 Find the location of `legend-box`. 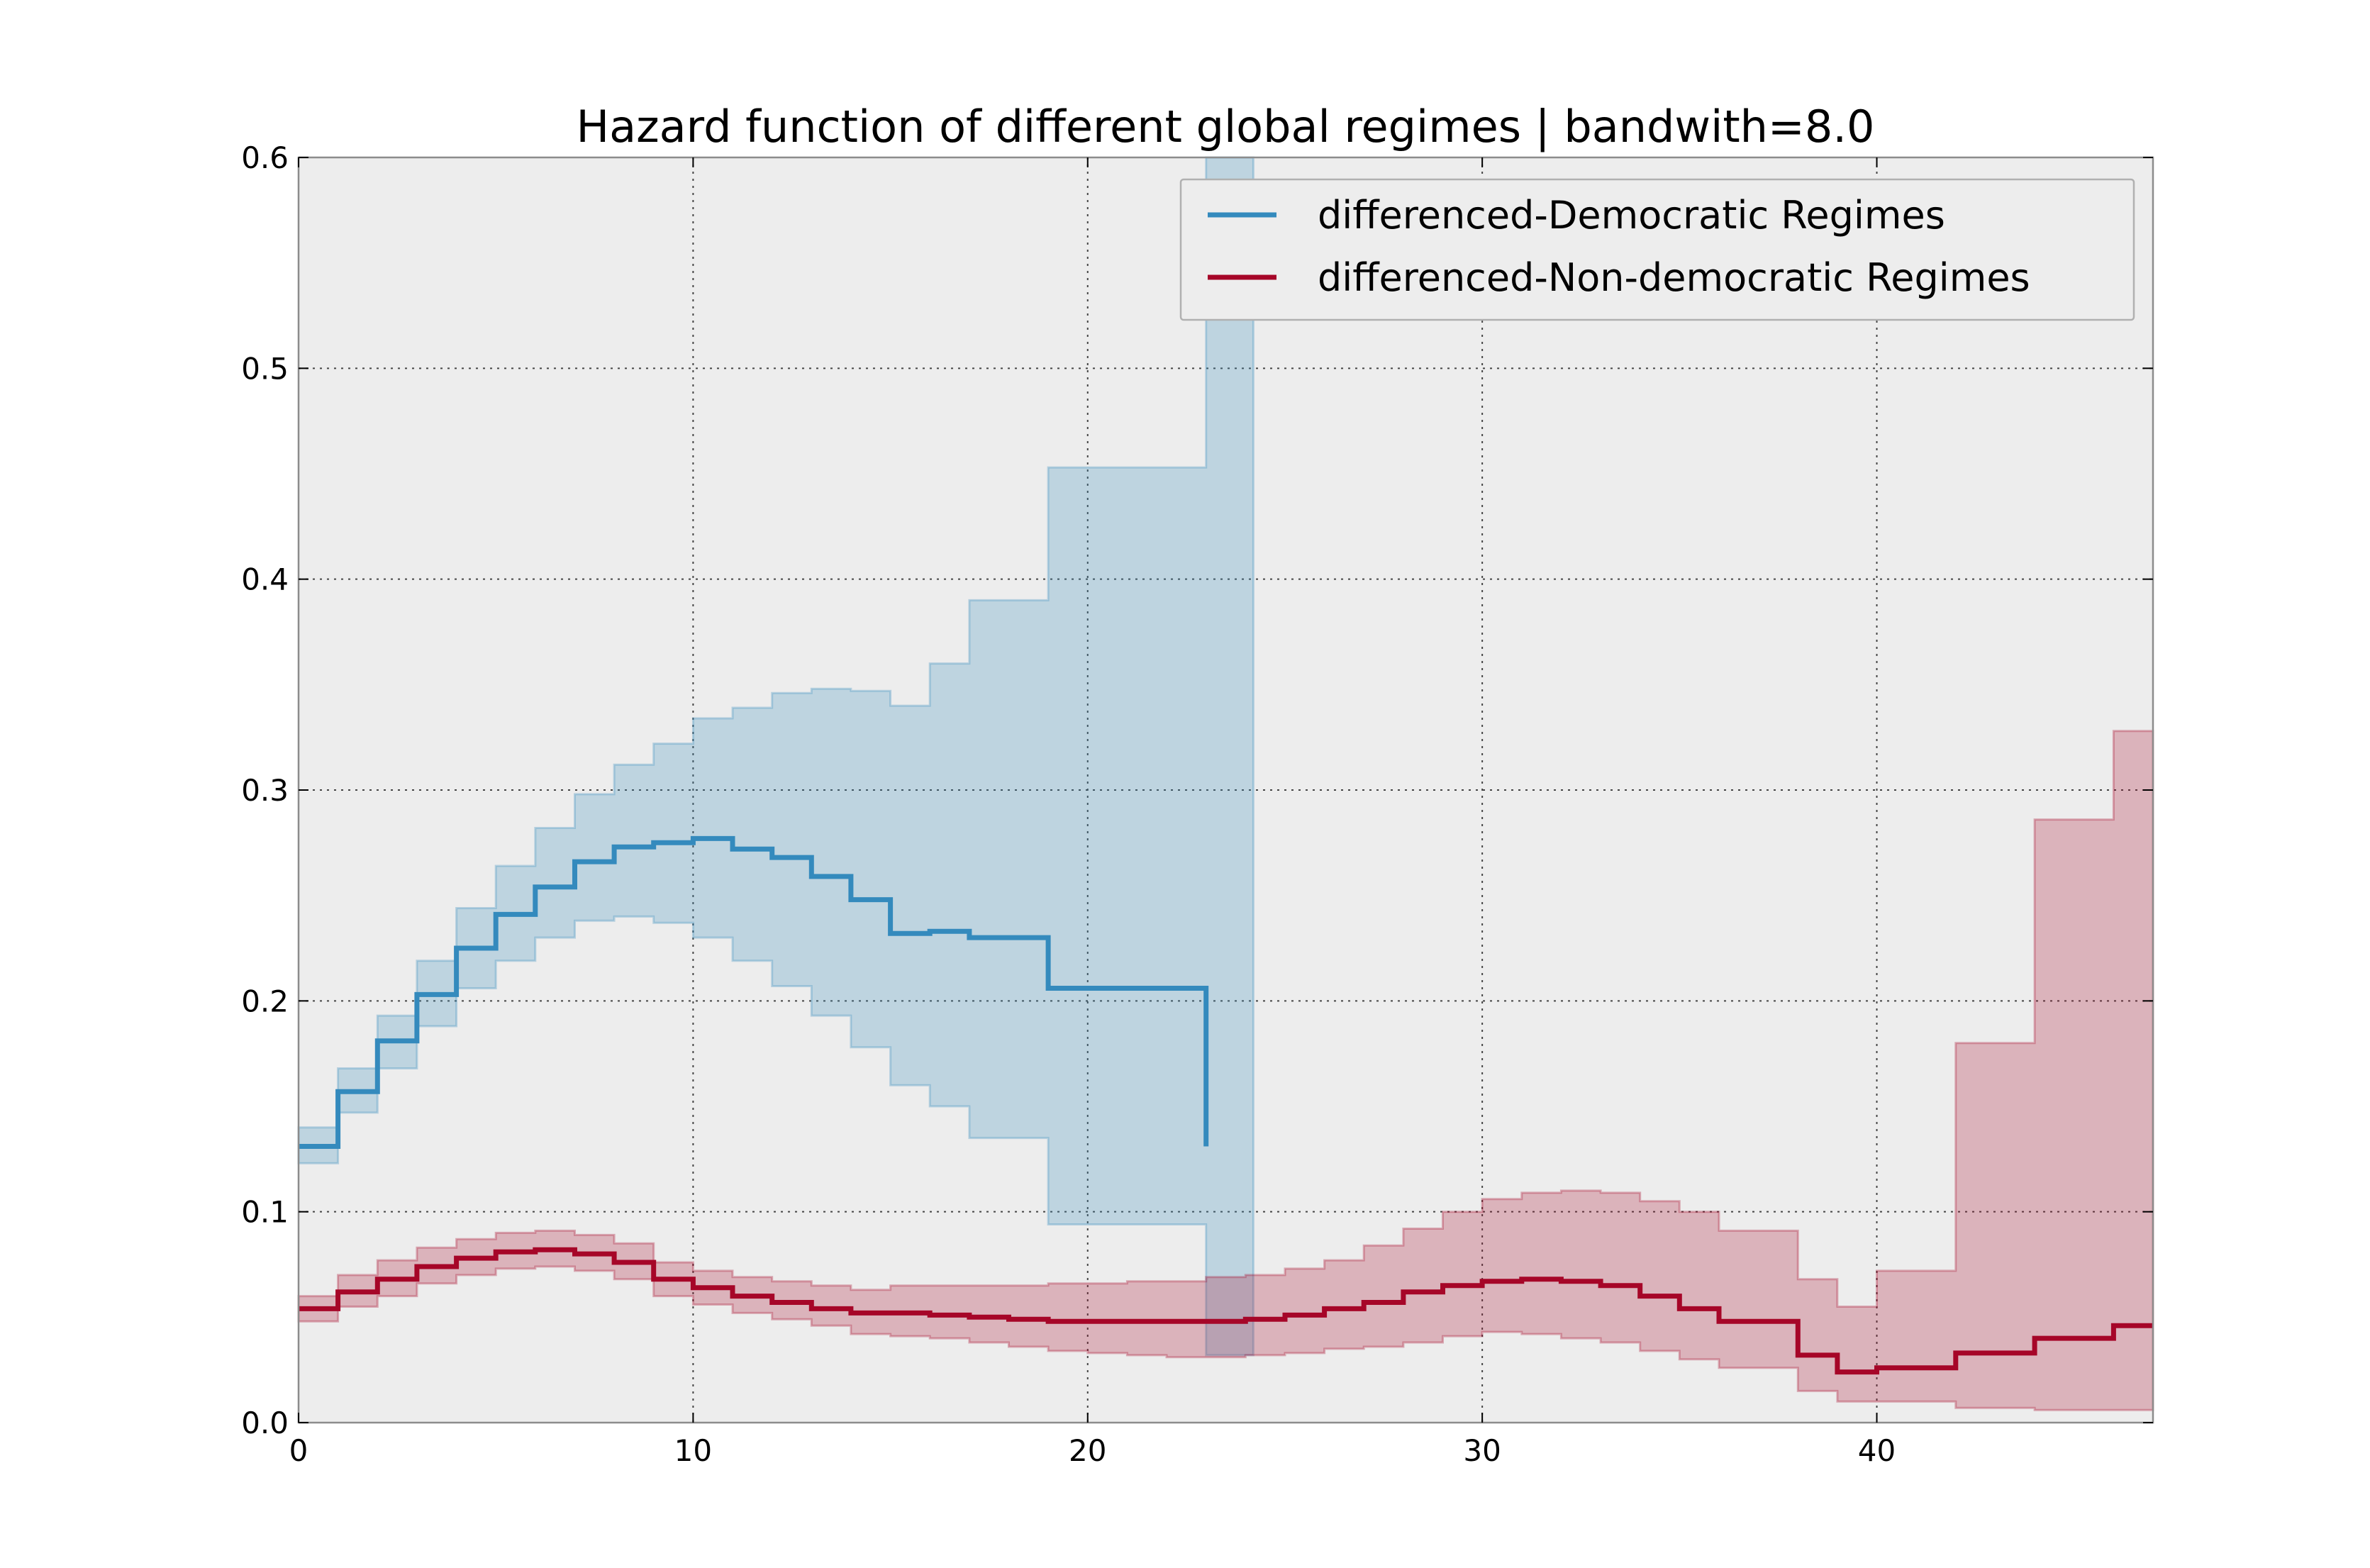

legend-box is located at coordinates (1657, 249).